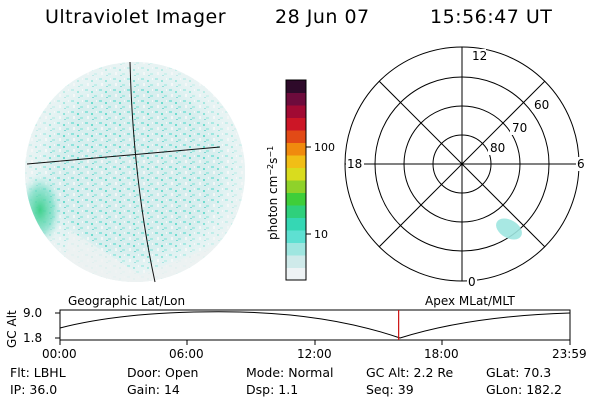 Image resolution: width=600 pixels, height=400 pixels. What do you see at coordinates (441, 354) in the screenshot?
I see `time-tick-1800: 18:00` at bounding box center [441, 354].